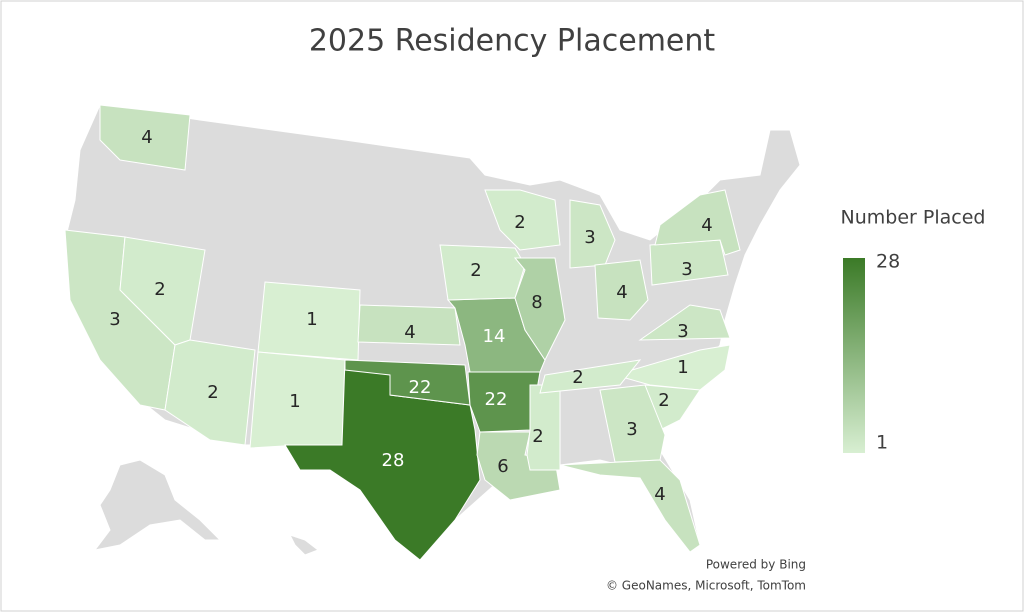 The height and width of the screenshot is (612, 1024). I want to click on region-label: 14, so click(494, 336).